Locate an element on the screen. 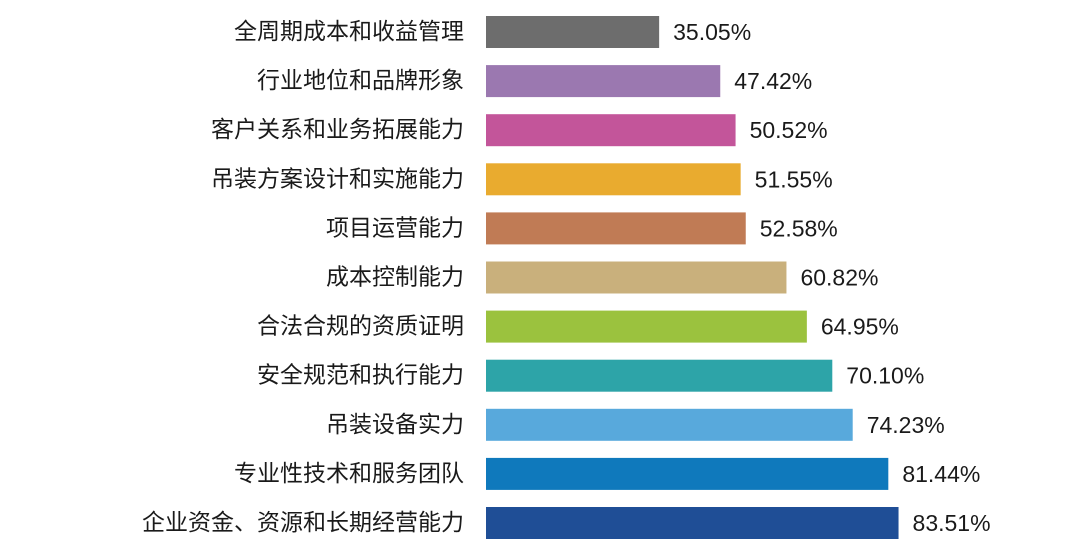  value-label: 60.82% is located at coordinates (839, 278).